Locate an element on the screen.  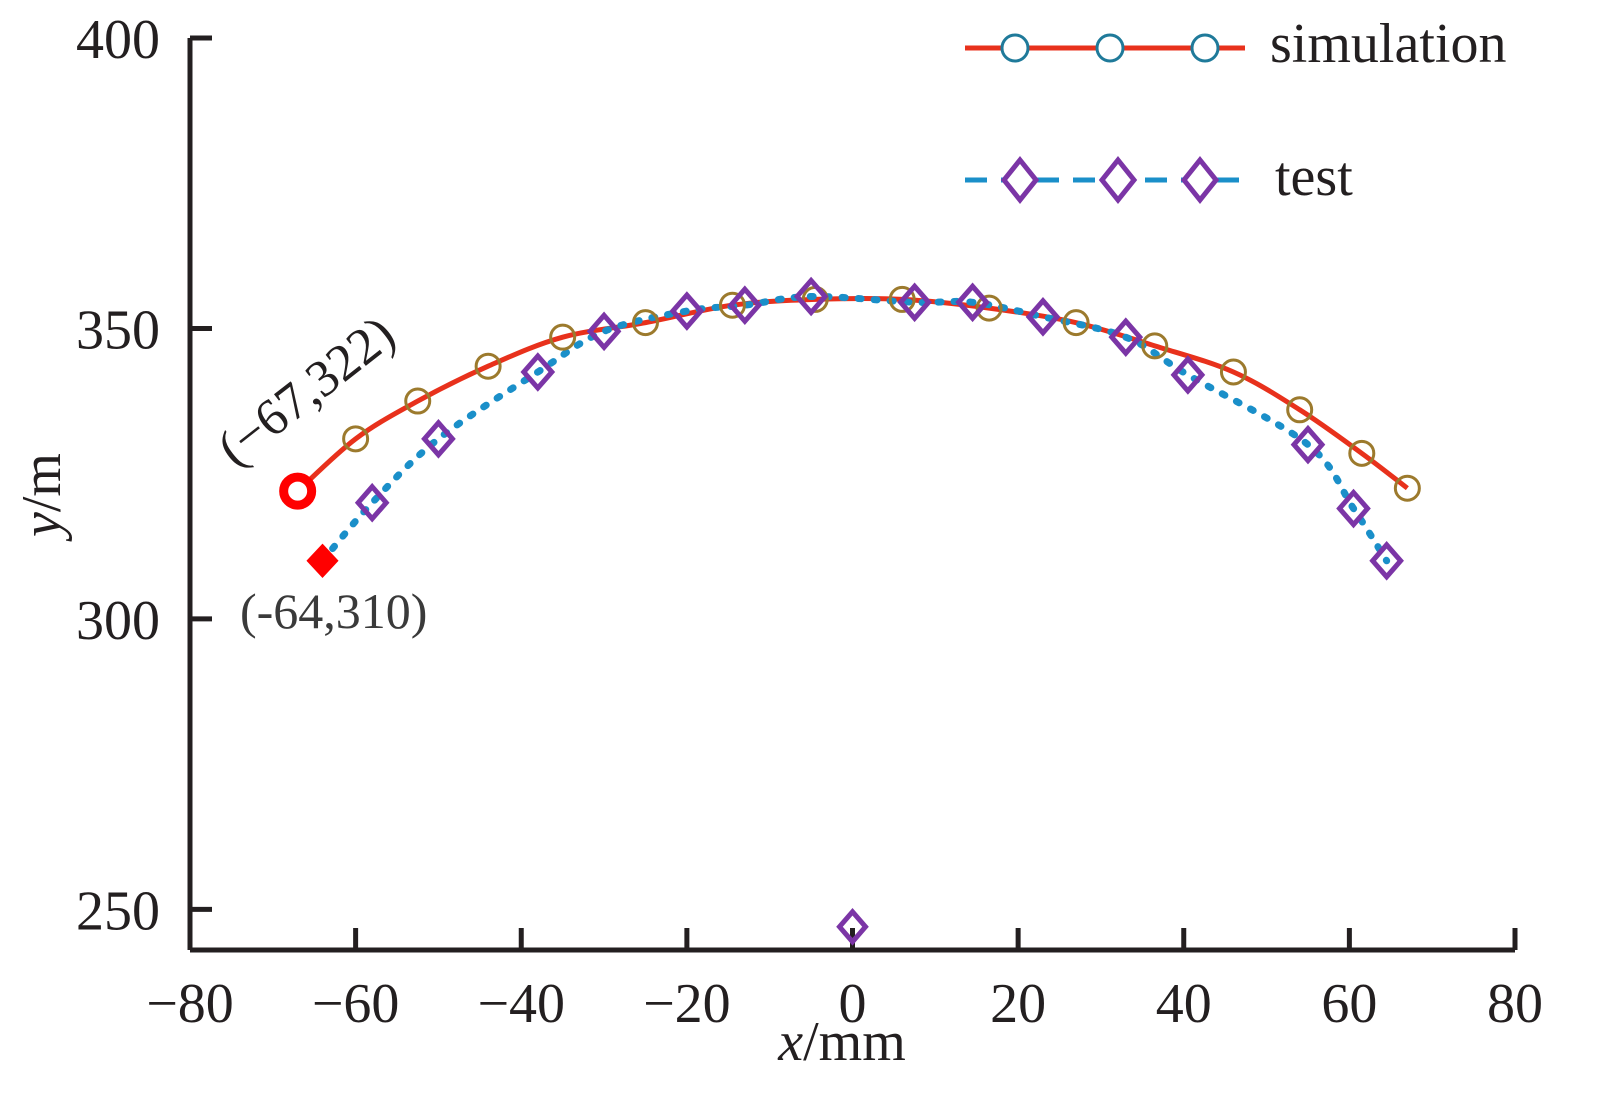
x-tick-label: −40 is located at coordinates (521, 1004).